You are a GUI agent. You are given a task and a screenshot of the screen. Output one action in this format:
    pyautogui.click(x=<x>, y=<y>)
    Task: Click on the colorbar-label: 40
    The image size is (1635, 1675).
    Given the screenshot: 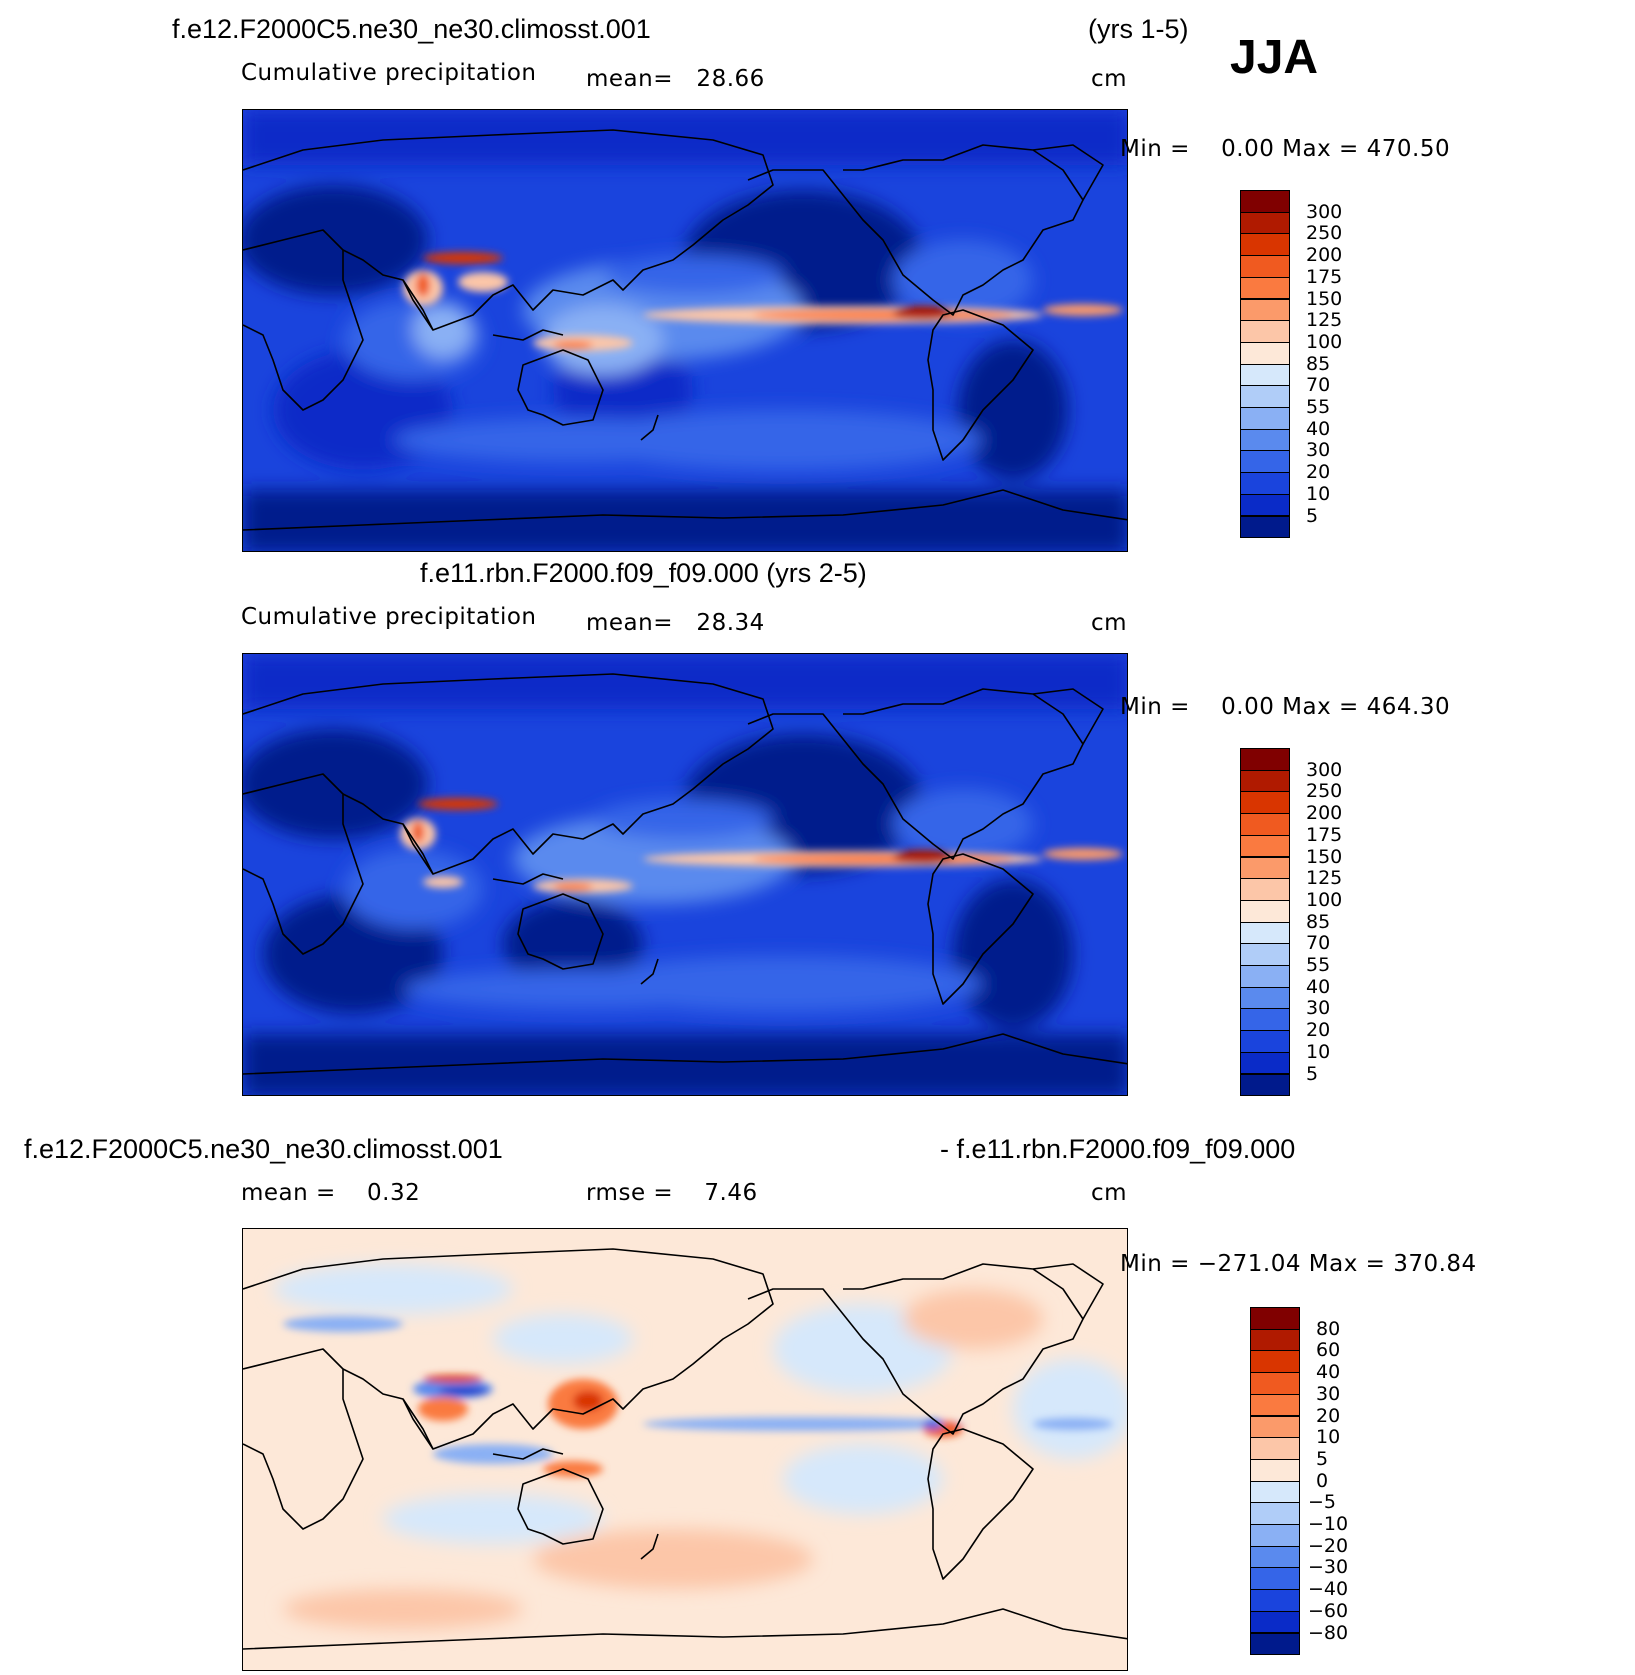 What is the action you would take?
    pyautogui.click(x=1318, y=428)
    